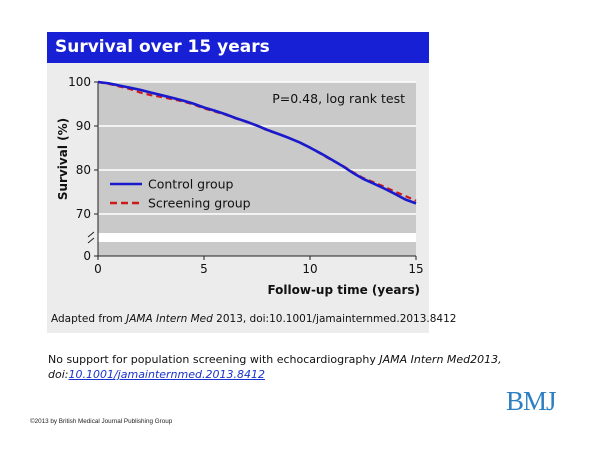 This screenshot has width=600, height=450. Describe the element at coordinates (58, 374) in the screenshot. I see `caption-doi-prefix: doi:` at that location.